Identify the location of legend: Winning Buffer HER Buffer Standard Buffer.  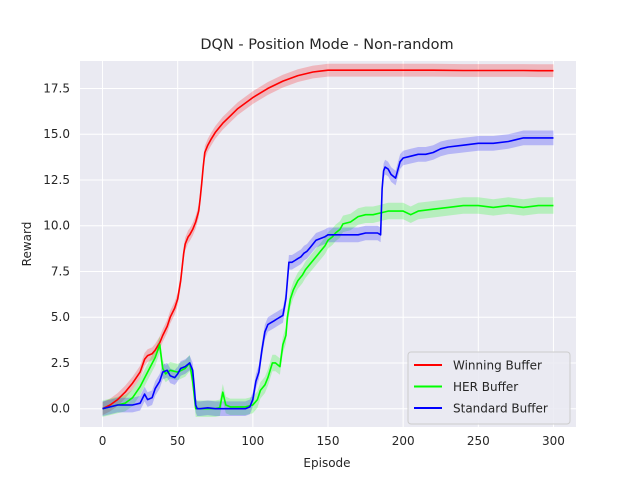
(489, 388).